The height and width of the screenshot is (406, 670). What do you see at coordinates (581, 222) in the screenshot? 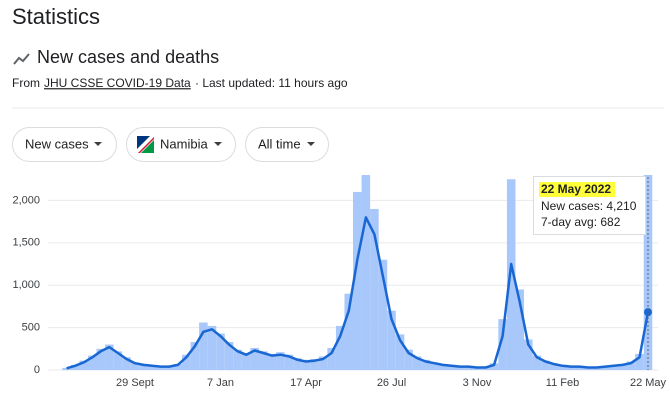
I see `tooltip-line: 7-day avg: 682` at bounding box center [581, 222].